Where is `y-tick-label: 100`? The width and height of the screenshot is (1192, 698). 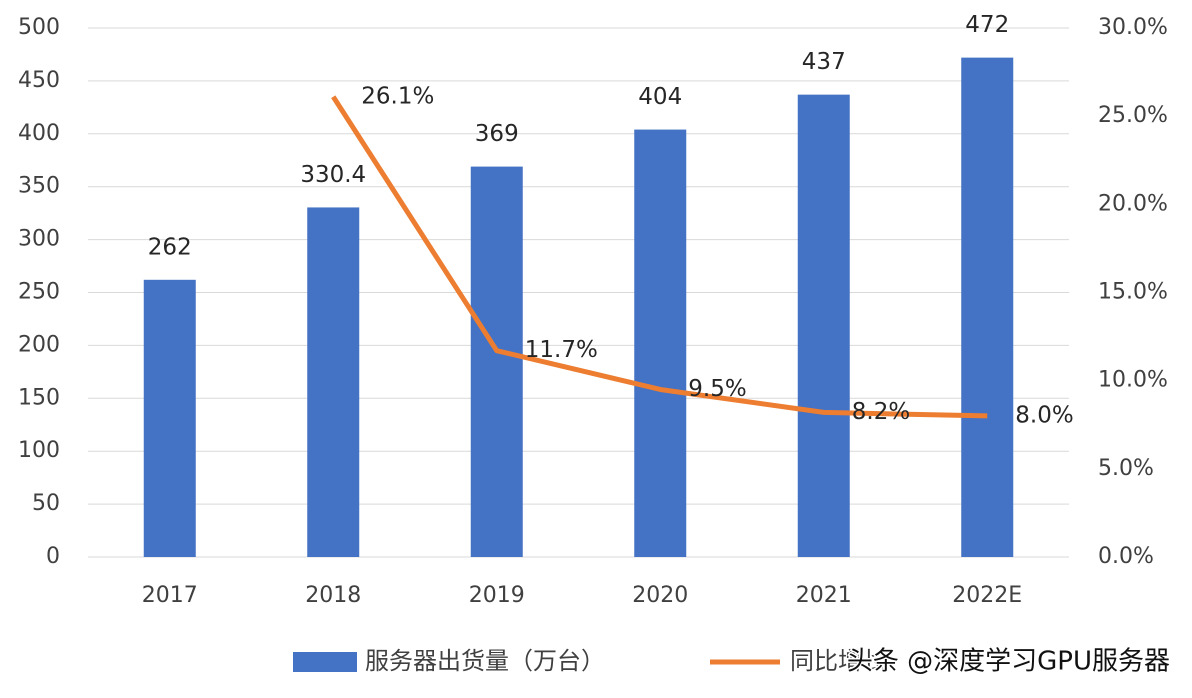
y-tick-label: 100 is located at coordinates (39, 450).